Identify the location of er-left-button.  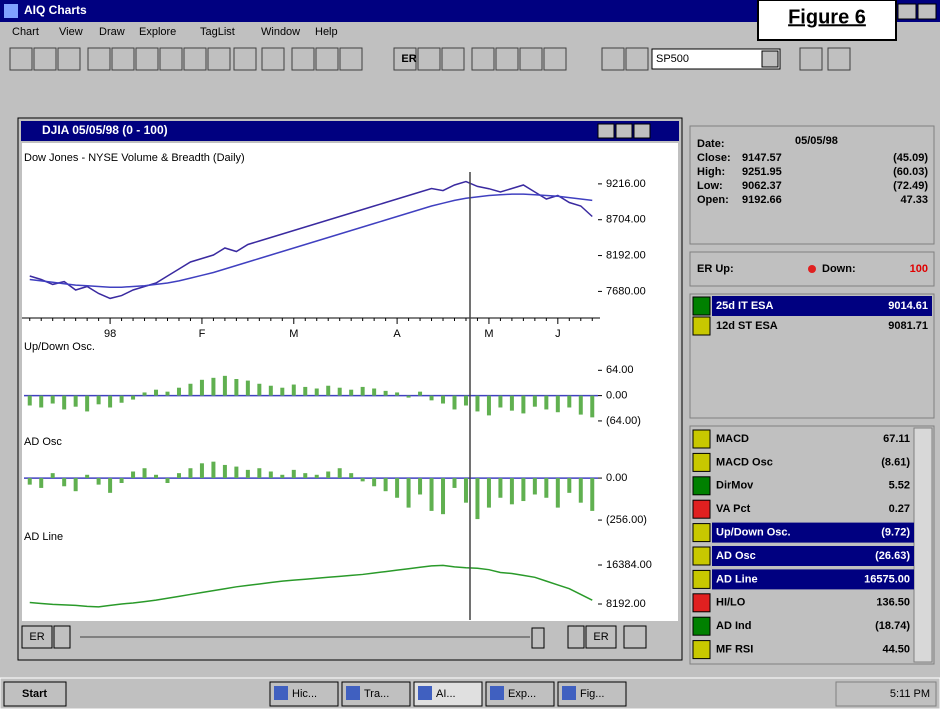
(37, 637).